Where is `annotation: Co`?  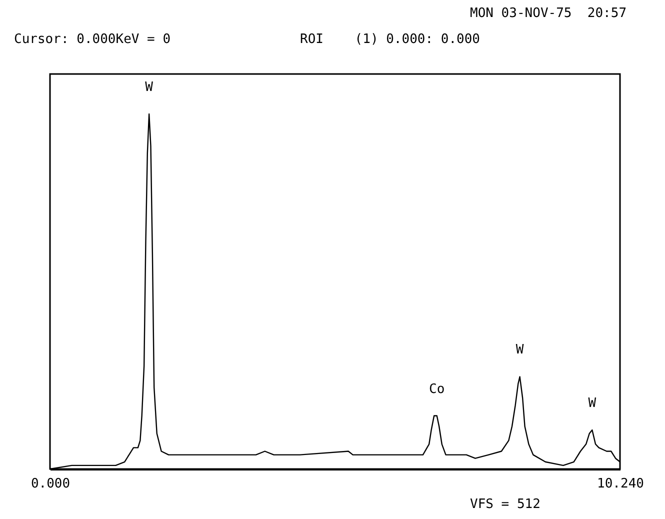 annotation: Co is located at coordinates (437, 389).